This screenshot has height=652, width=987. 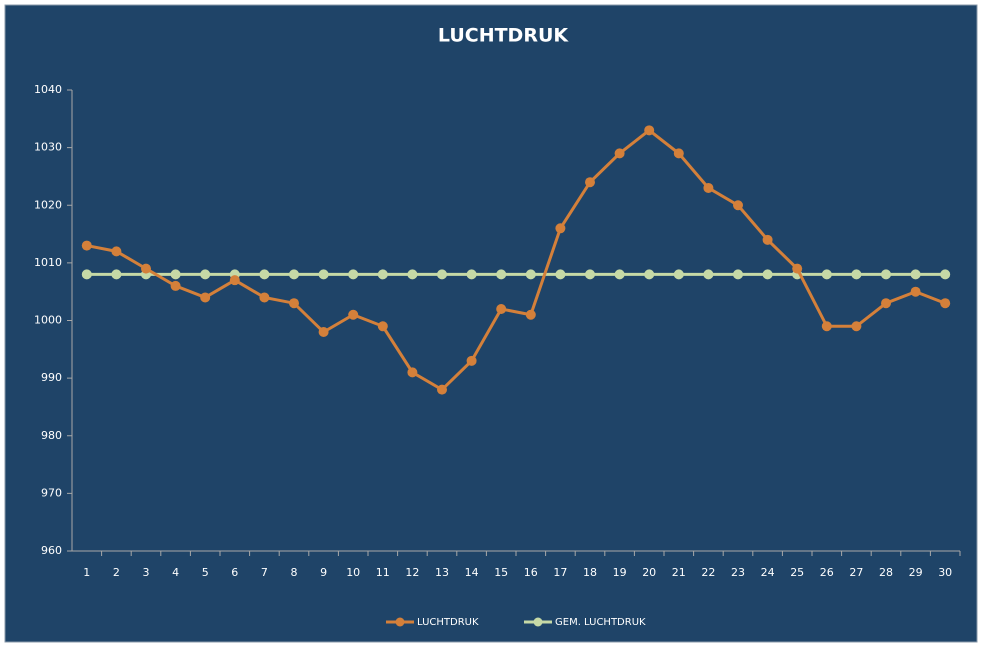 I want to click on y-tick-label: 1020, so click(x=48, y=204).